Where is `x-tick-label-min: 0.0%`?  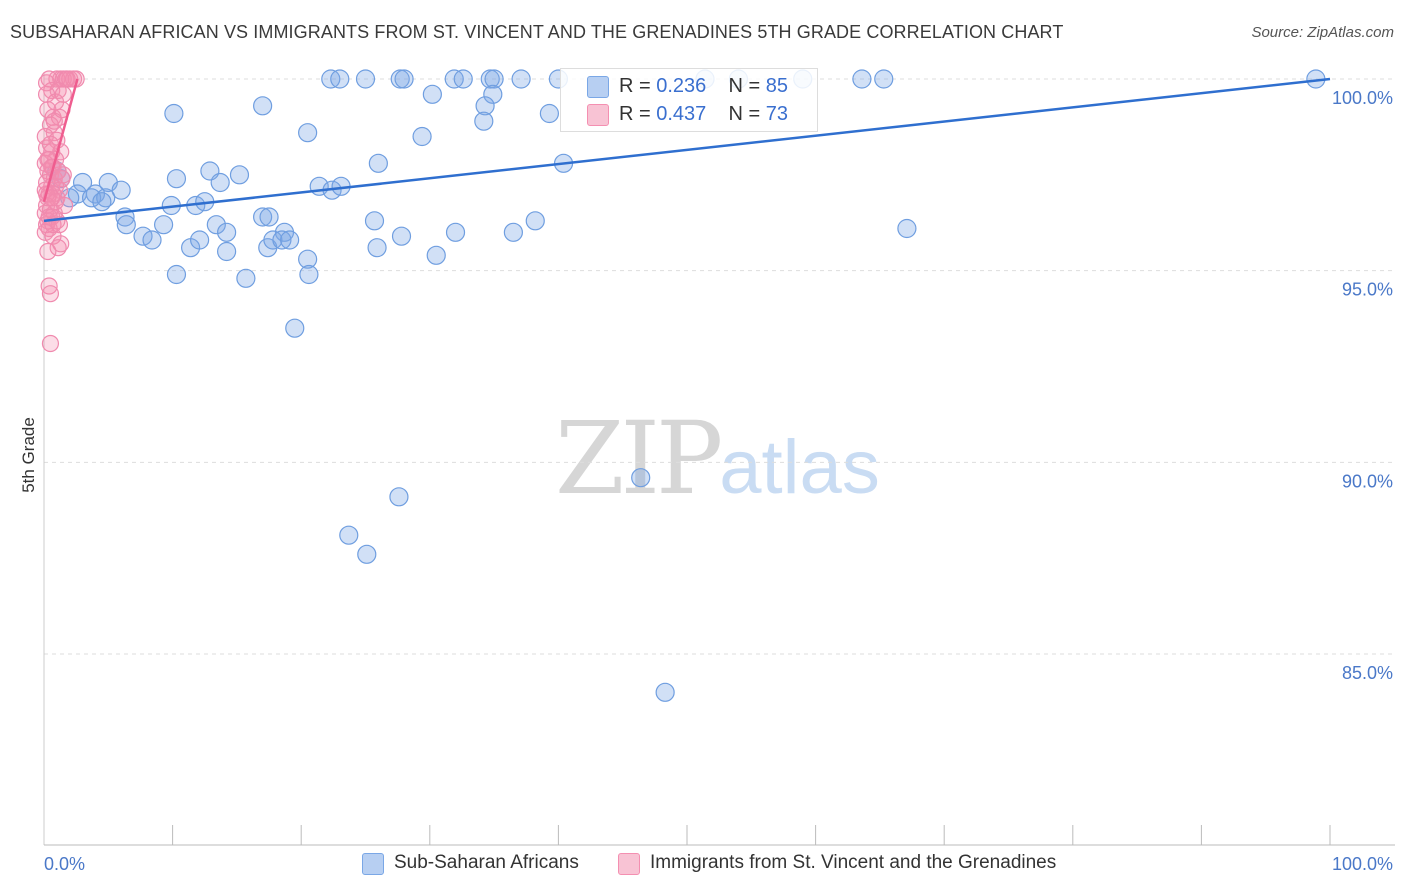 x-tick-label-min: 0.0% is located at coordinates (64, 864).